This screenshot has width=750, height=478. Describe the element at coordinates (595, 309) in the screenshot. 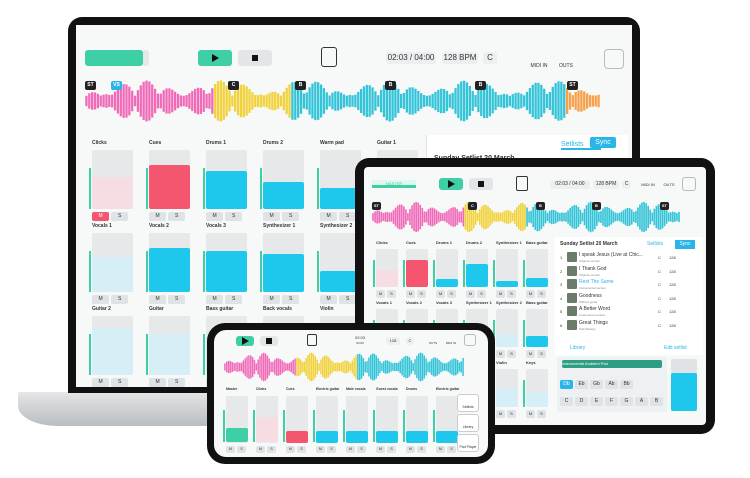

I see `song-title: A Better Word` at that location.